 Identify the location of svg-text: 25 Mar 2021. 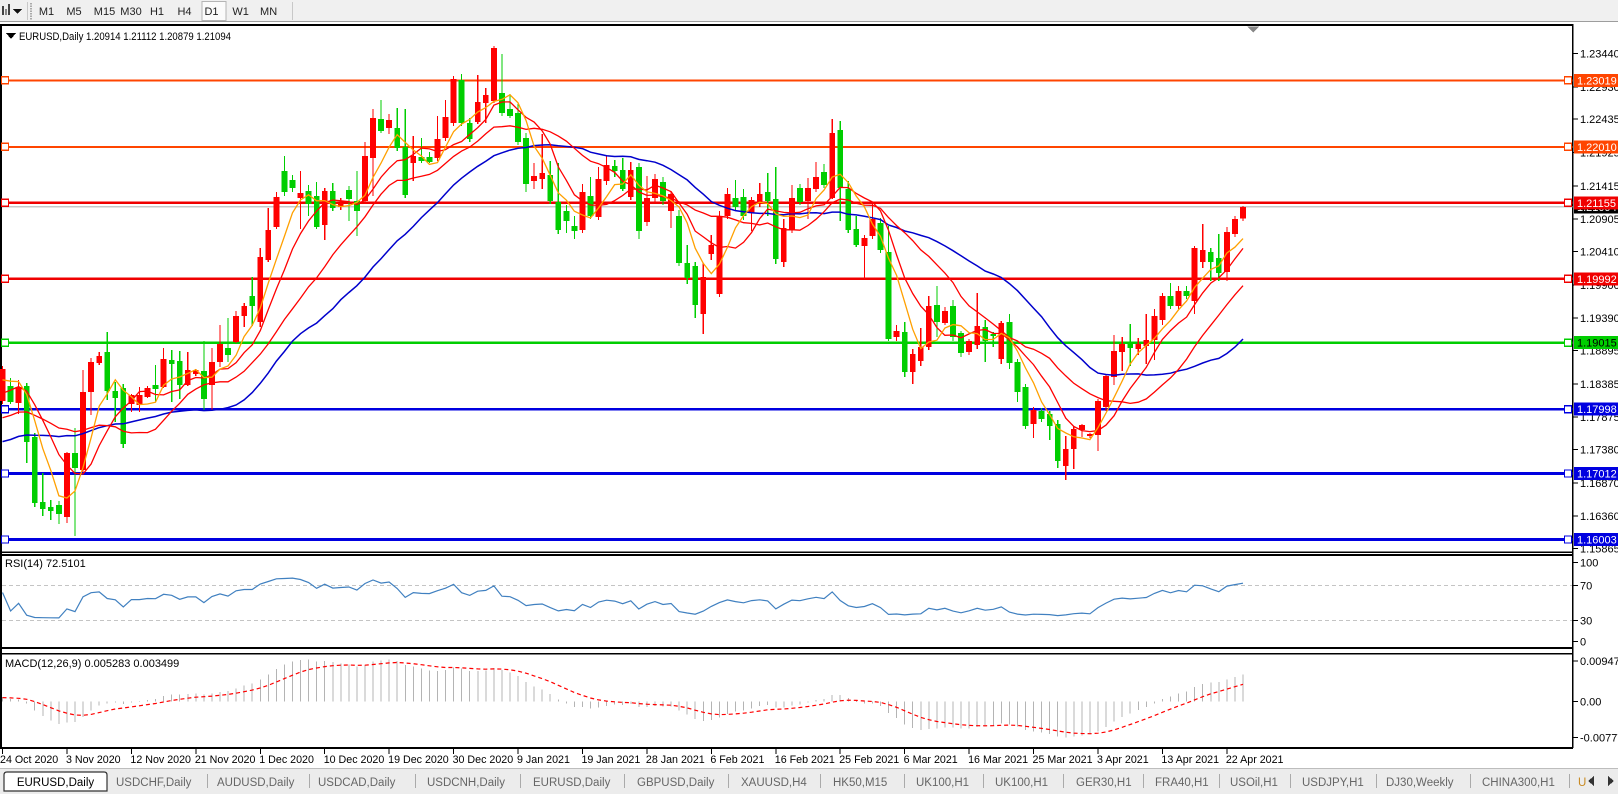
(1063, 760).